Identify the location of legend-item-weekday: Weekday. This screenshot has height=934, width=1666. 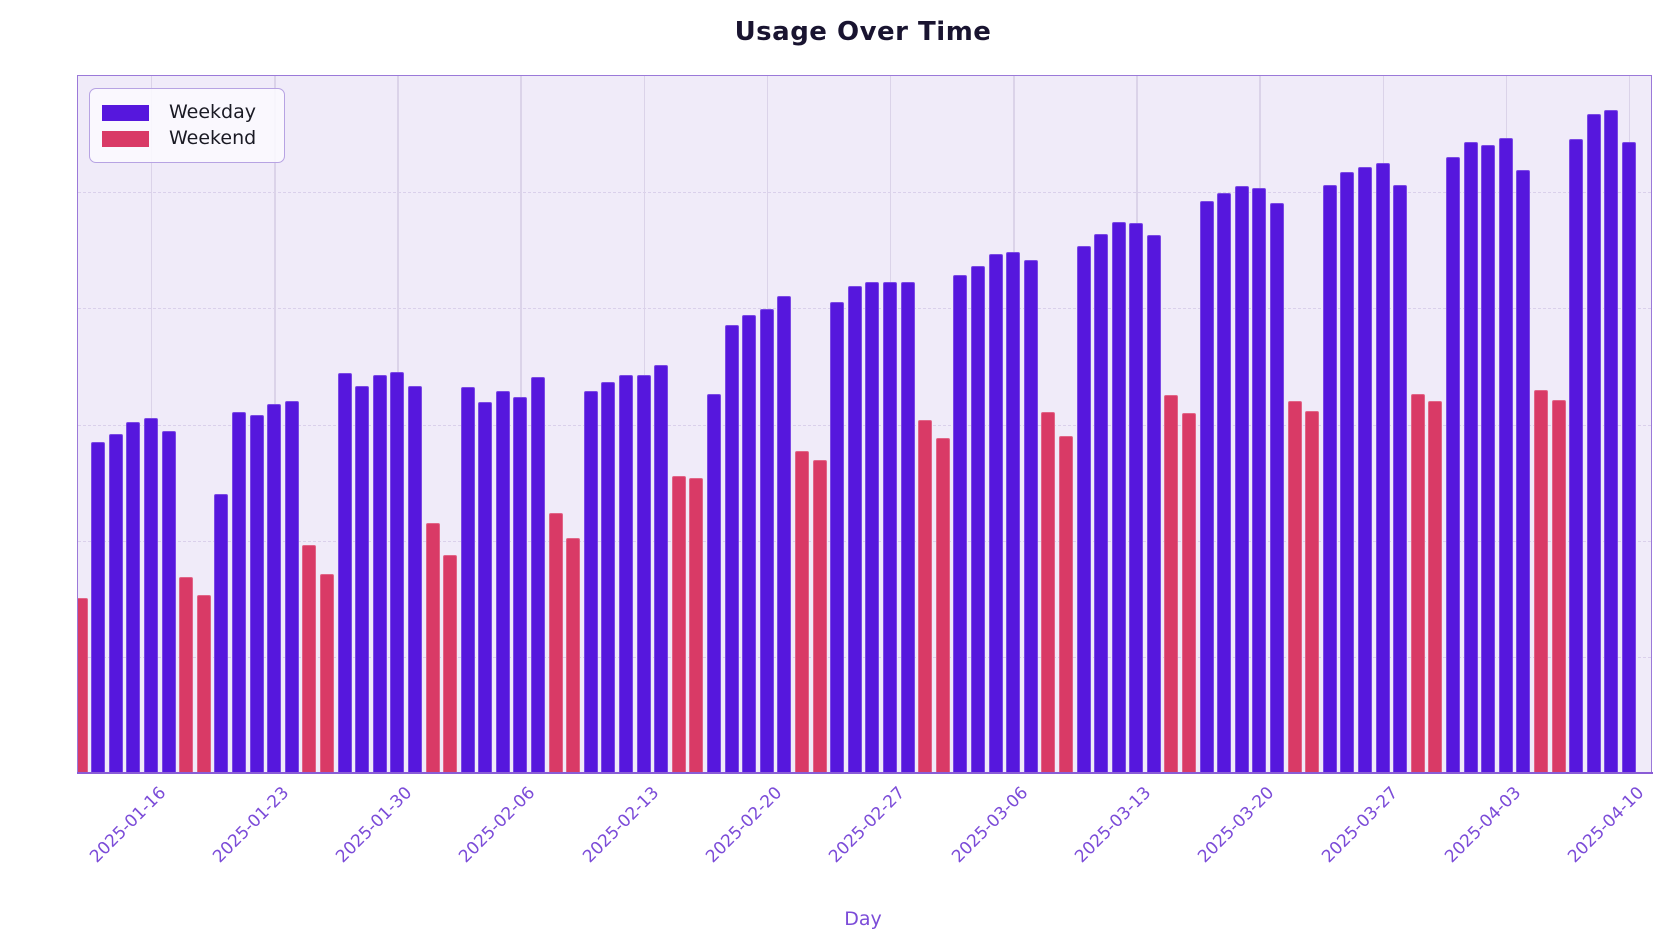
(188, 112).